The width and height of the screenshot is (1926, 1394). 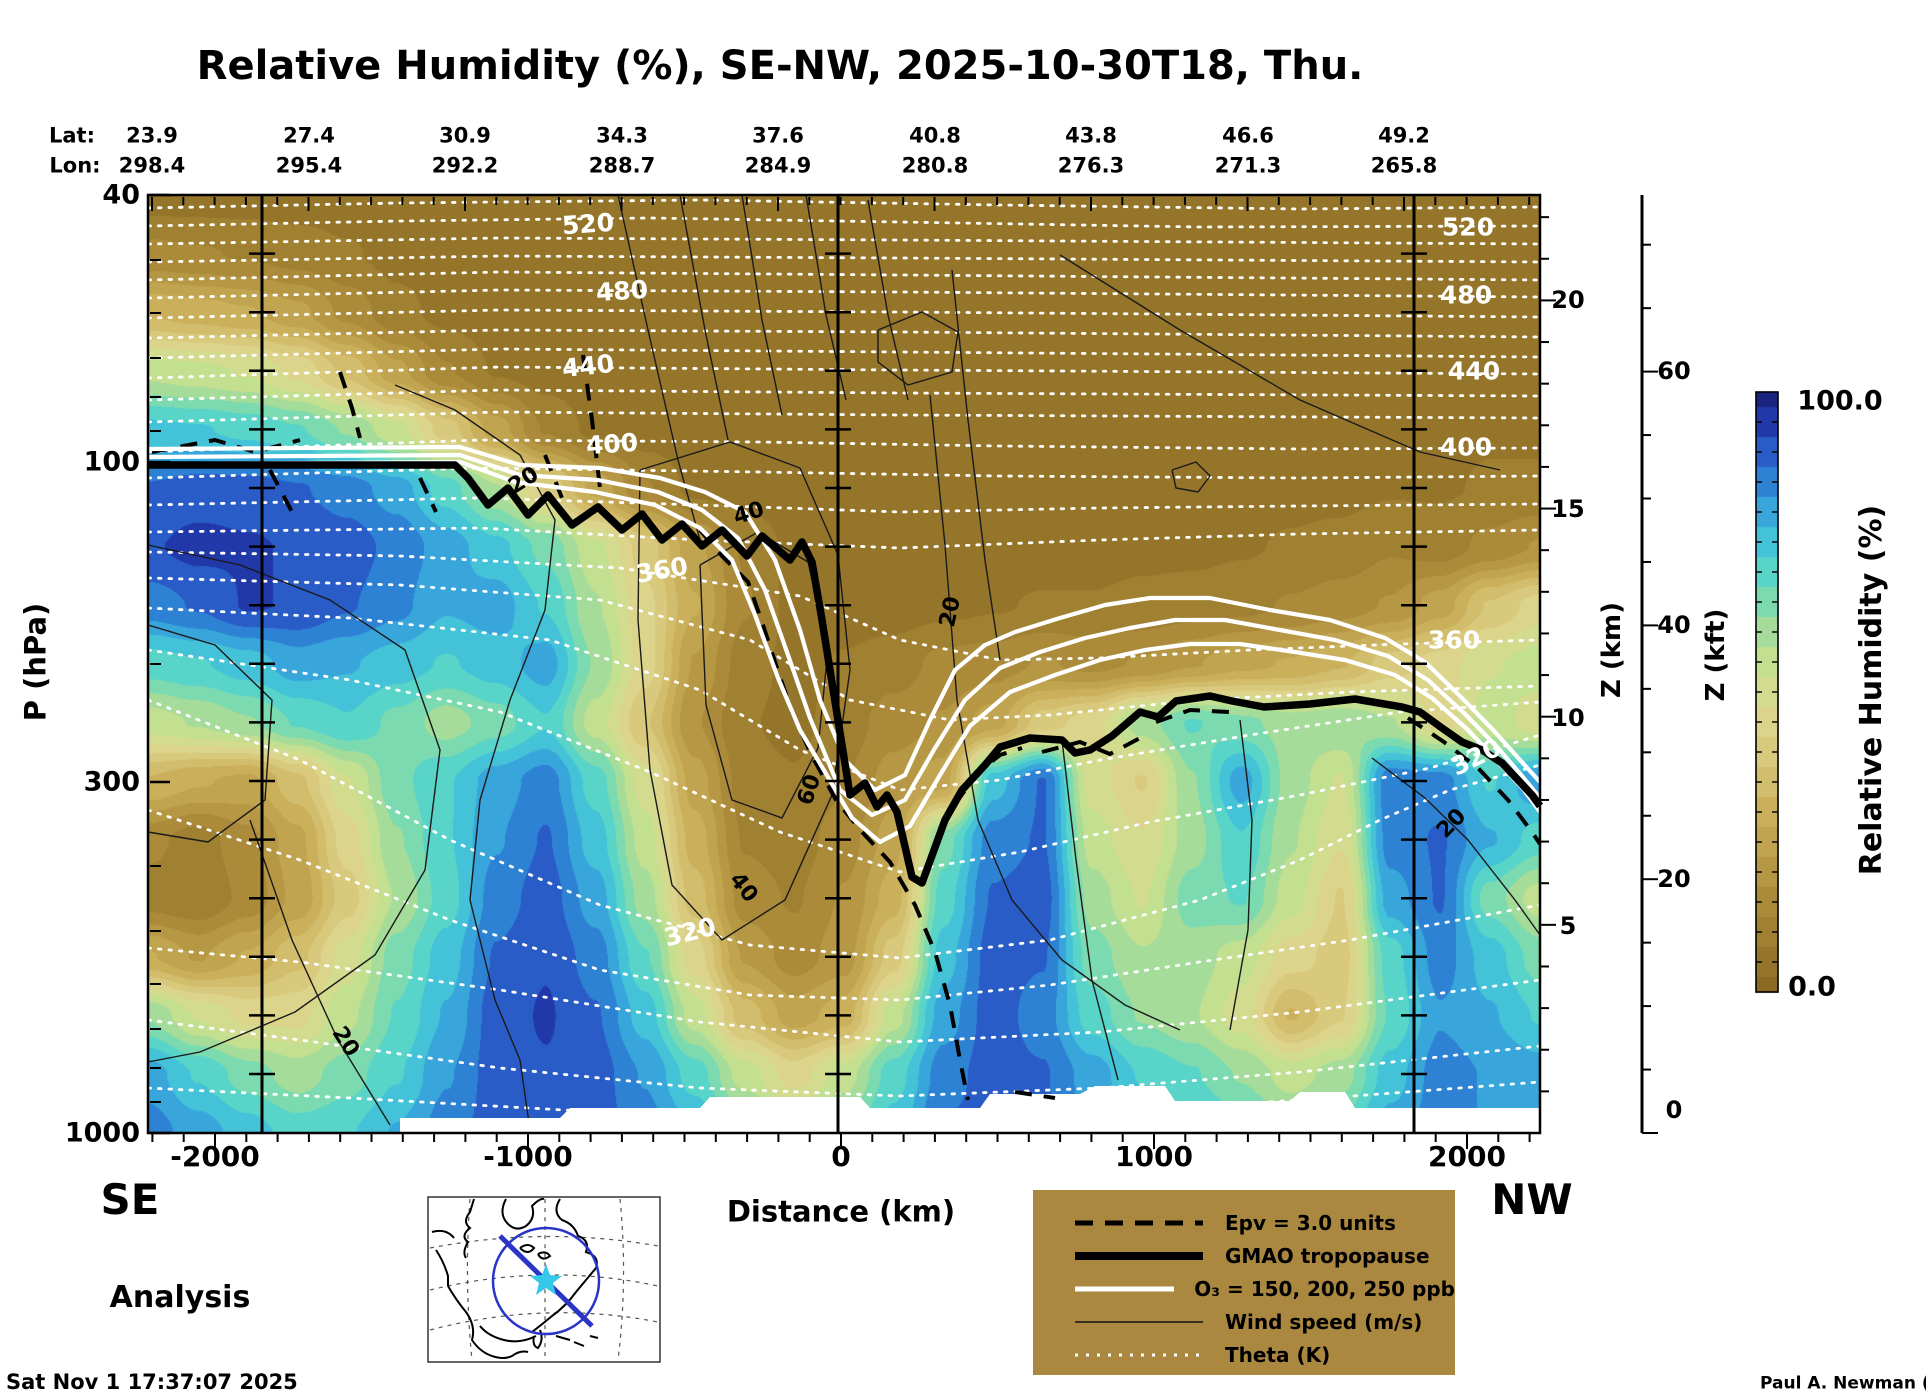 I want to click on lat-value: 23.9, so click(x=152, y=135).